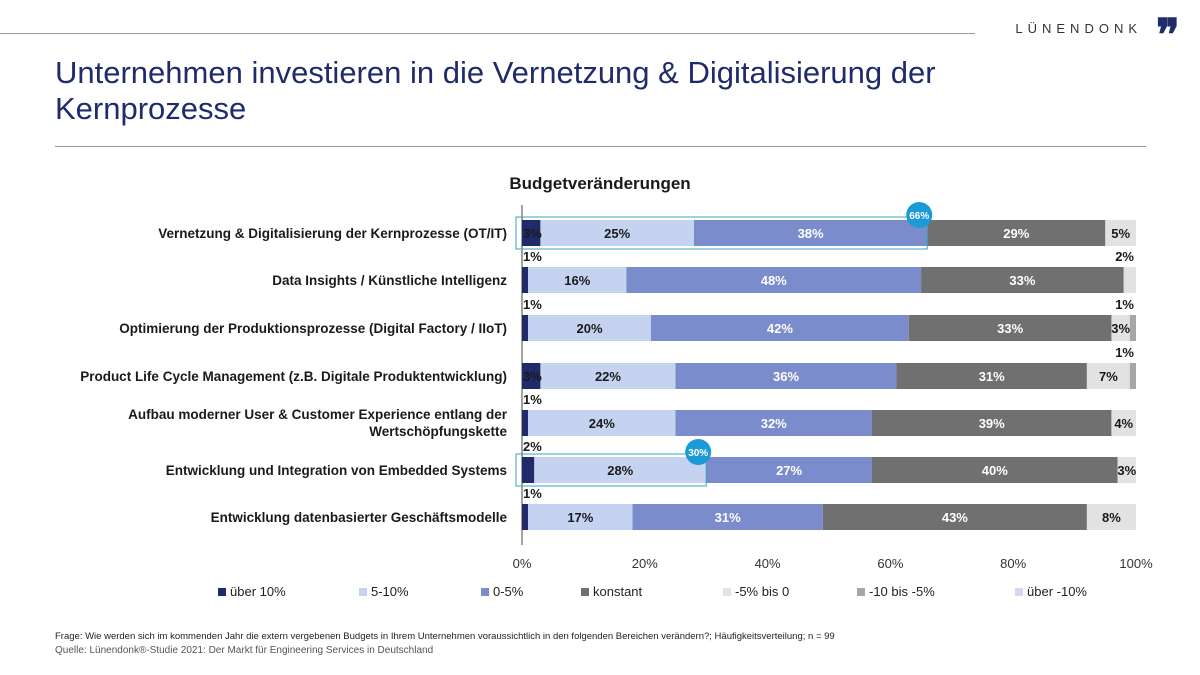 This screenshot has width=1200, height=675. I want to click on highlight-box, so click(721, 233).